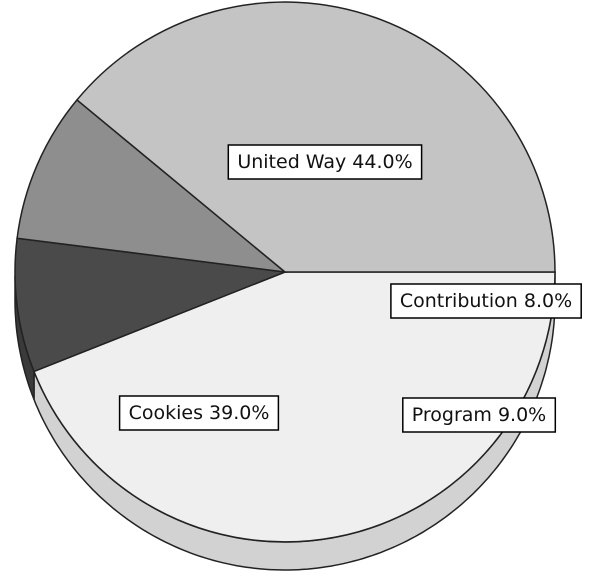  I want to click on label-text-contribution: Contribution 8.0%, so click(486, 301).